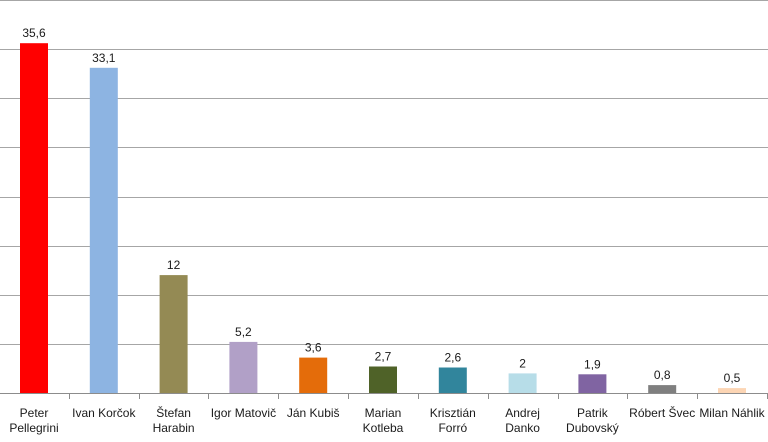 The height and width of the screenshot is (442, 768). What do you see at coordinates (732, 378) in the screenshot?
I see `data-label: 0,5` at bounding box center [732, 378].